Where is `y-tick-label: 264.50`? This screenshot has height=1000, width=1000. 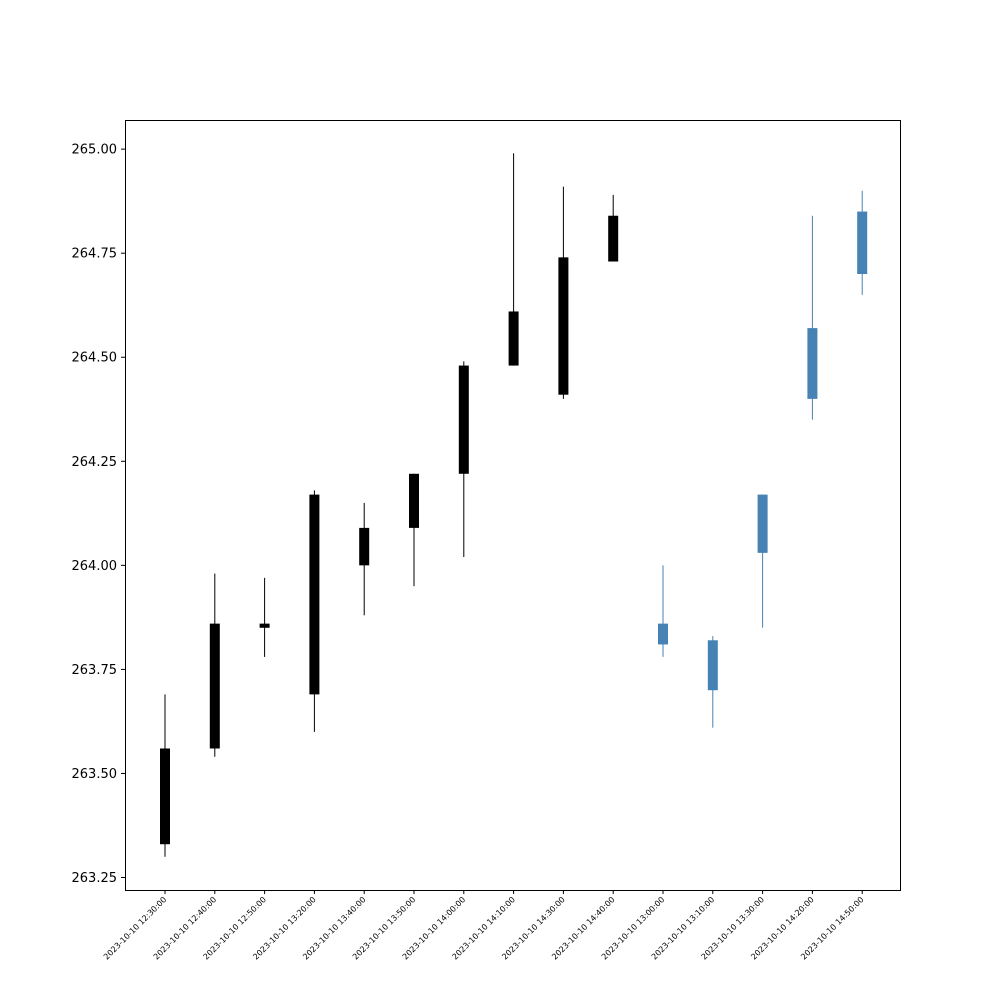 y-tick-label: 264.50 is located at coordinates (95, 358).